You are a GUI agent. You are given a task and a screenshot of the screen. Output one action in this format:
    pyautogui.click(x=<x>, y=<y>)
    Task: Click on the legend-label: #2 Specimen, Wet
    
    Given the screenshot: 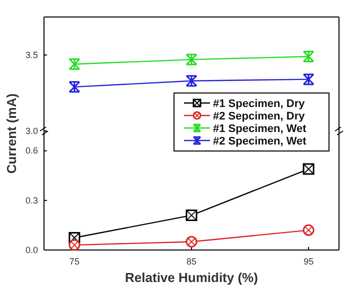 What is the action you would take?
    pyautogui.click(x=260, y=142)
    